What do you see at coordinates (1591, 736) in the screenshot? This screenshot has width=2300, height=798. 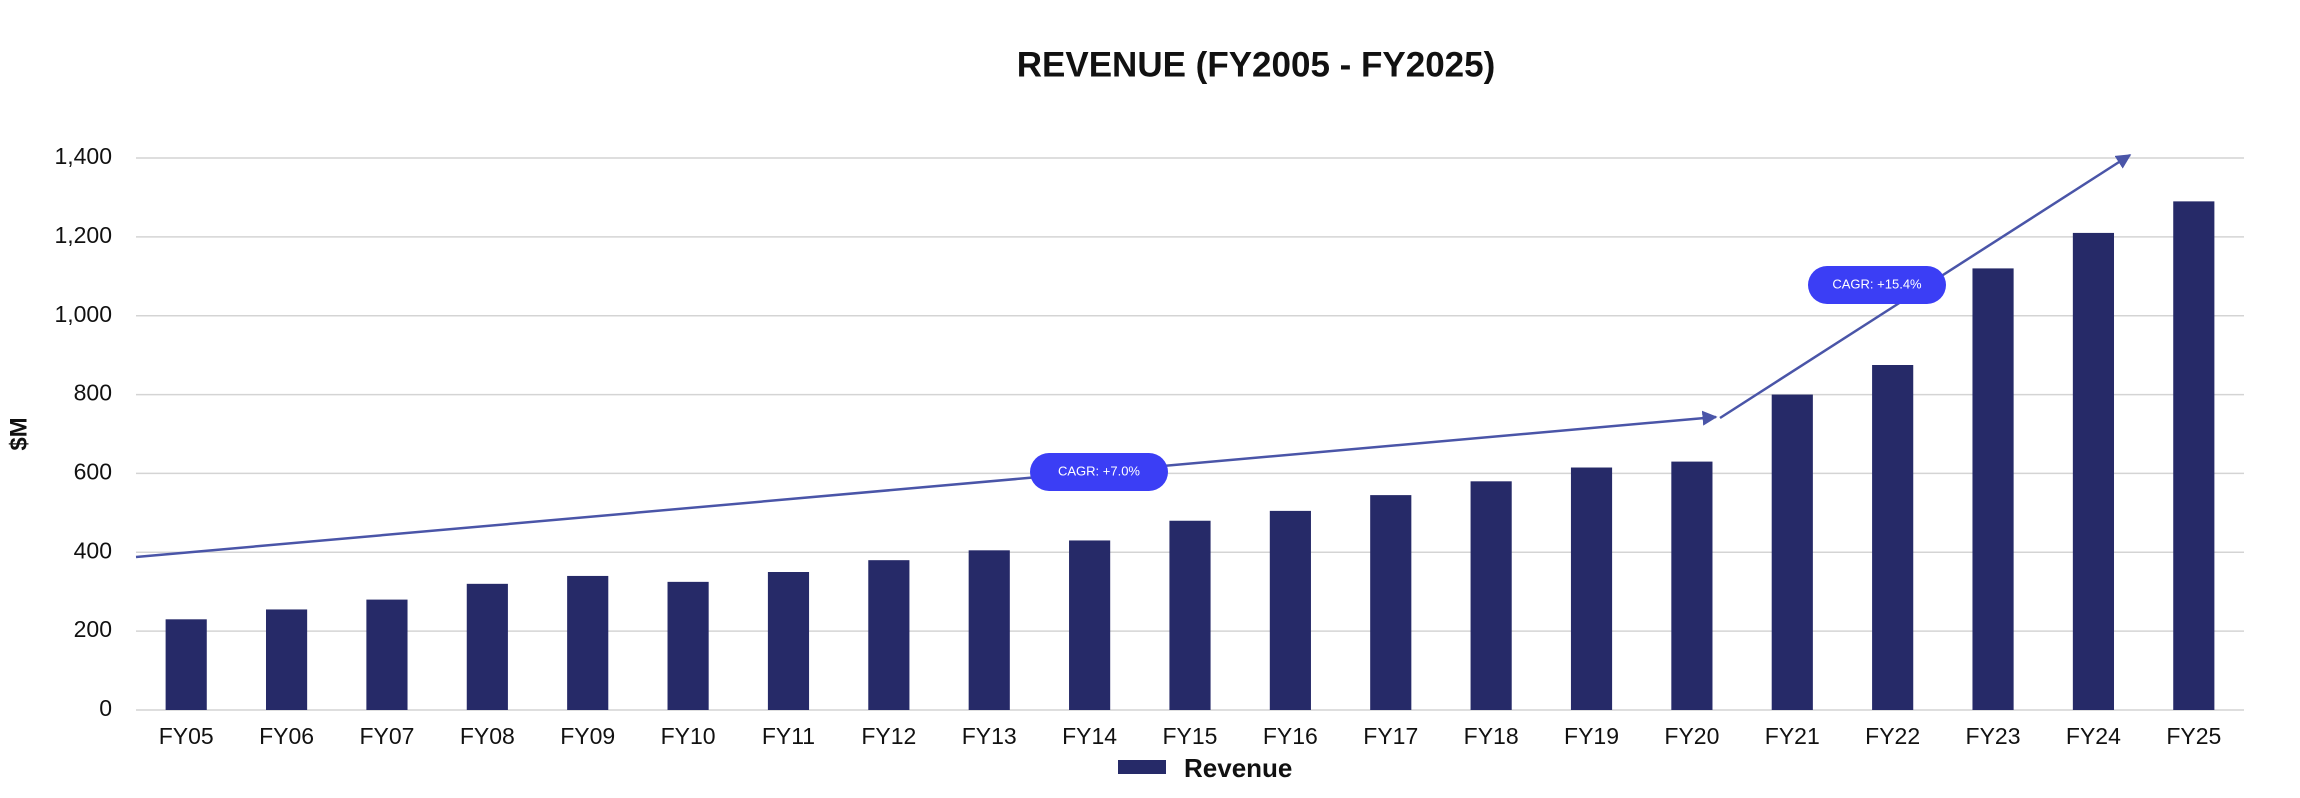 I see `x-tick-label: FY19` at bounding box center [1591, 736].